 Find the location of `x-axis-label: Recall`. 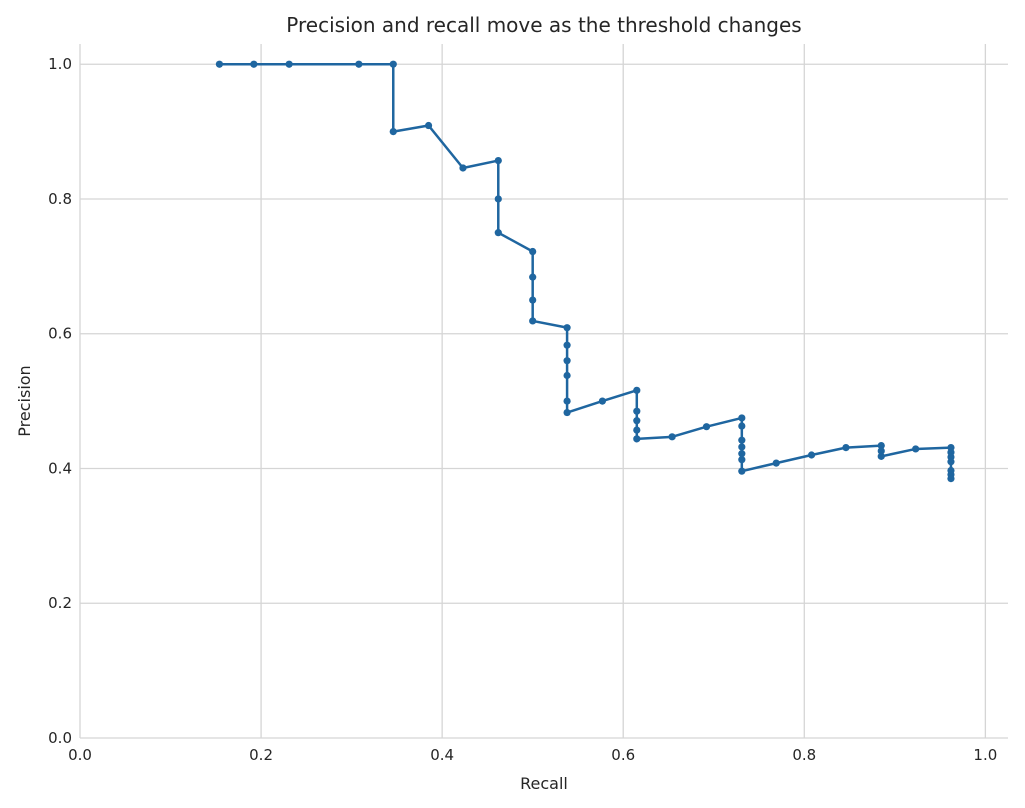

x-axis-label: Recall is located at coordinates (544, 783).